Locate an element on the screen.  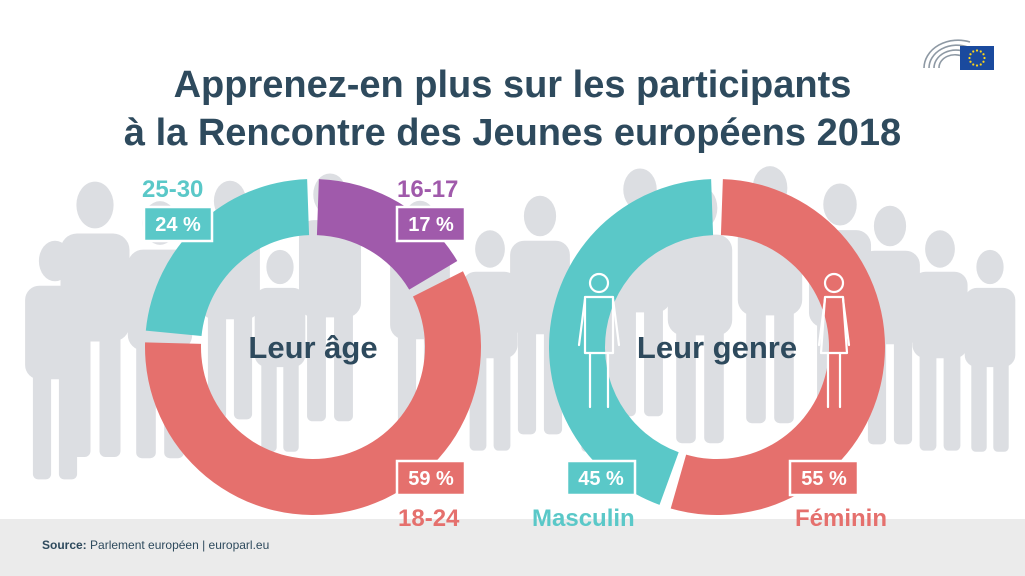
source-label: Source: is located at coordinates (64, 545).